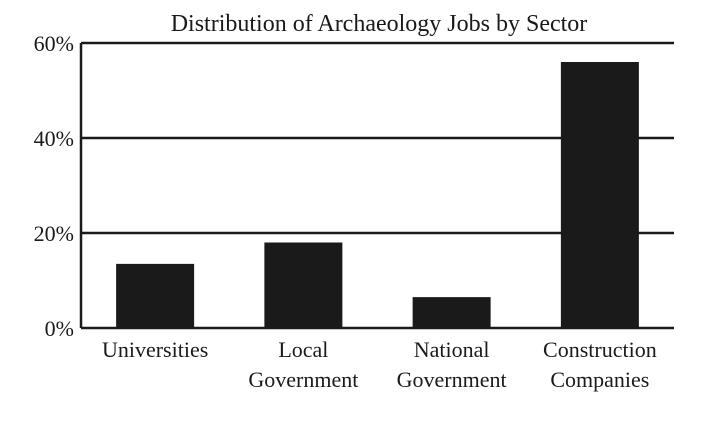 This screenshot has height=421, width=724. What do you see at coordinates (155, 349) in the screenshot?
I see `category-label: Universities` at bounding box center [155, 349].